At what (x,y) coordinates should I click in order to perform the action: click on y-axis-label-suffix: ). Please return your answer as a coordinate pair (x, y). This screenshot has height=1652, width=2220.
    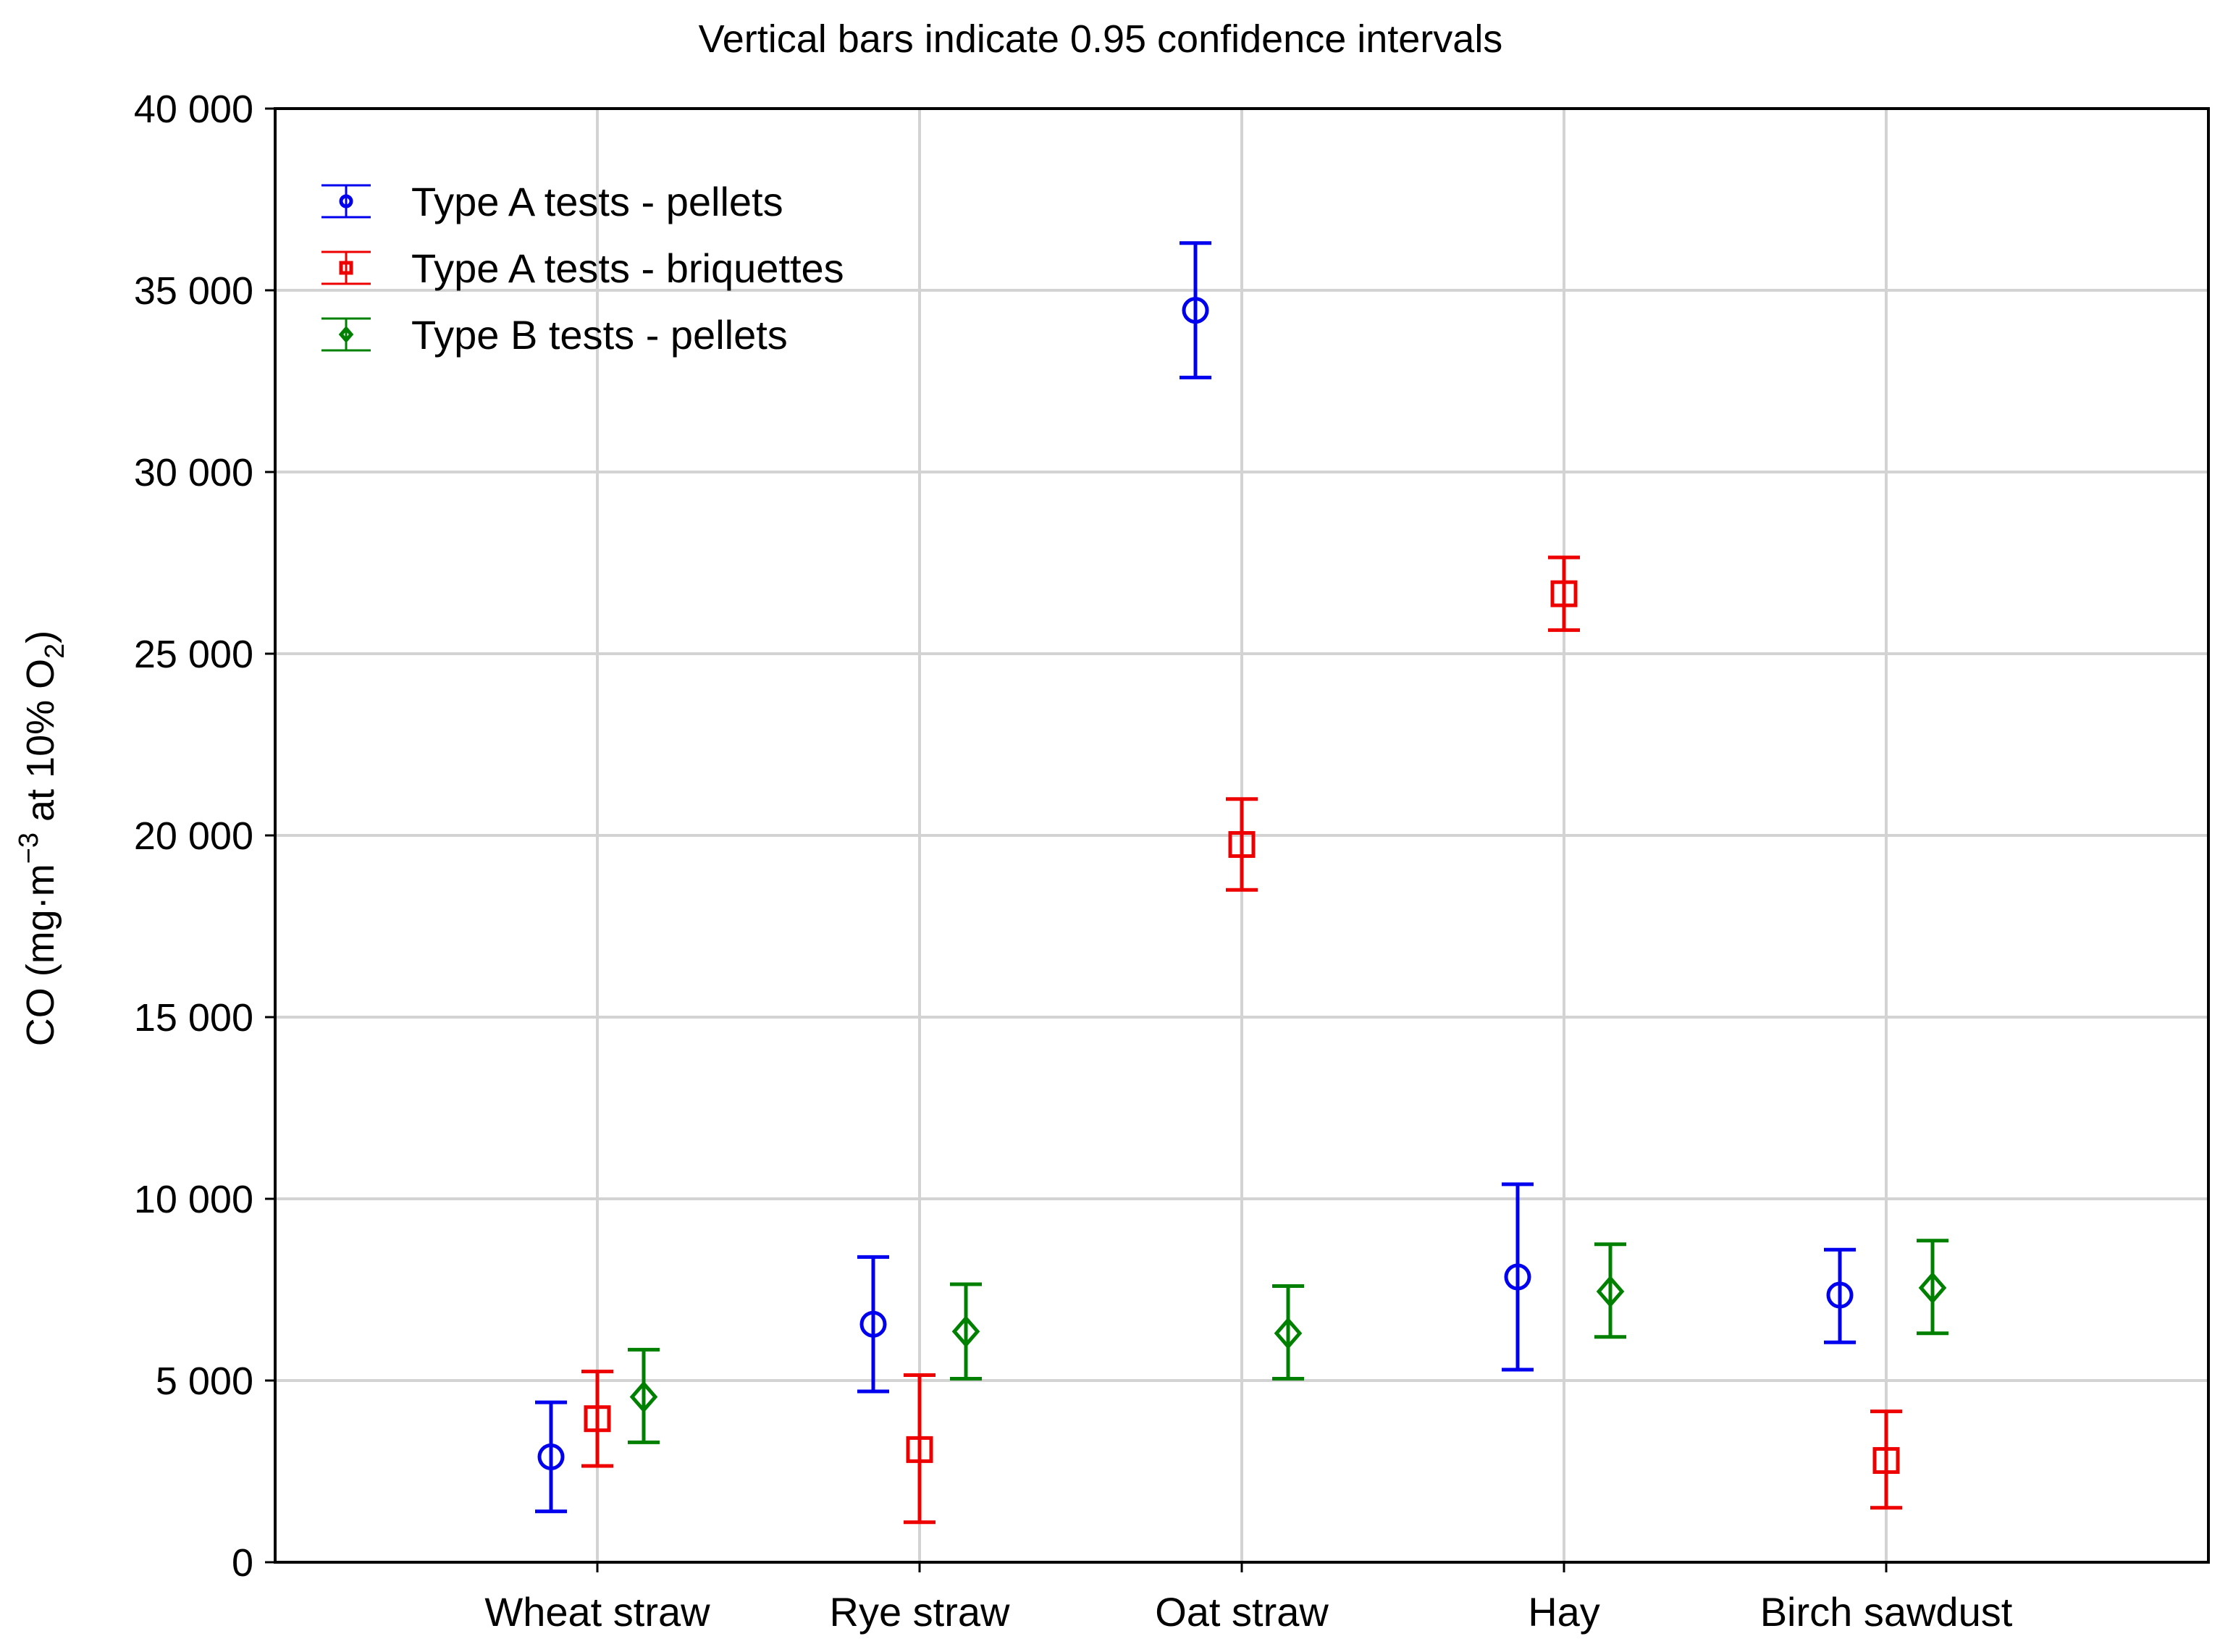
    Looking at the image, I should click on (40, 638).